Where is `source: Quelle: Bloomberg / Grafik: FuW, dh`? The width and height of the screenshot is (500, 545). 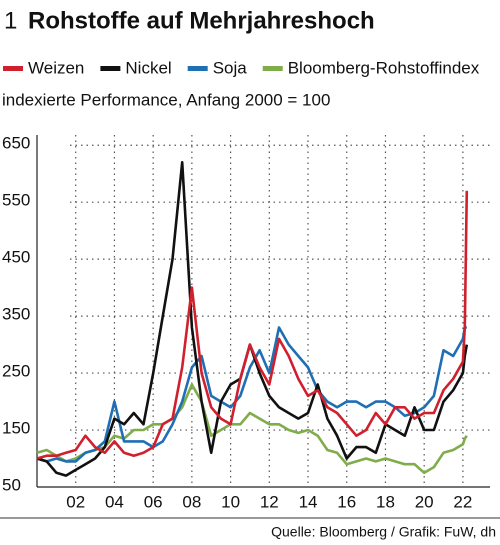 source: Quelle: Bloomberg / Grafik: FuW, dh is located at coordinates (383, 532).